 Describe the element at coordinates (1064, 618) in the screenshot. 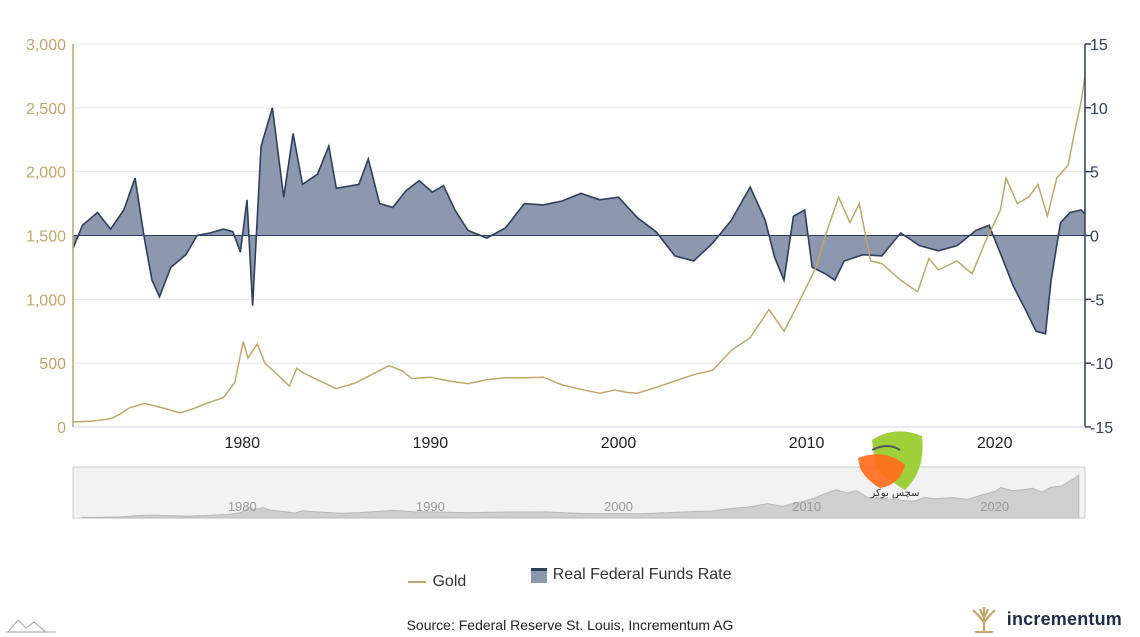

I see `brand-name: incrementum` at that location.